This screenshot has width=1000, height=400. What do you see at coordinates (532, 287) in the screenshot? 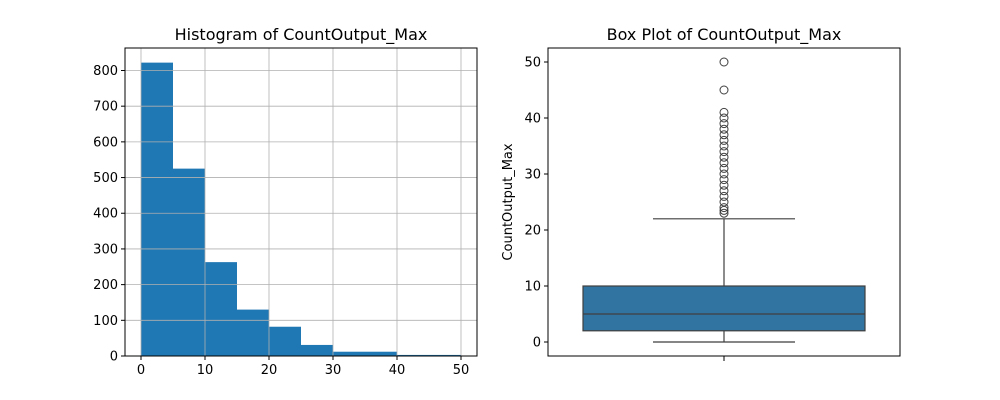
I see `boxplot-y-tick-label: 10` at bounding box center [532, 287].